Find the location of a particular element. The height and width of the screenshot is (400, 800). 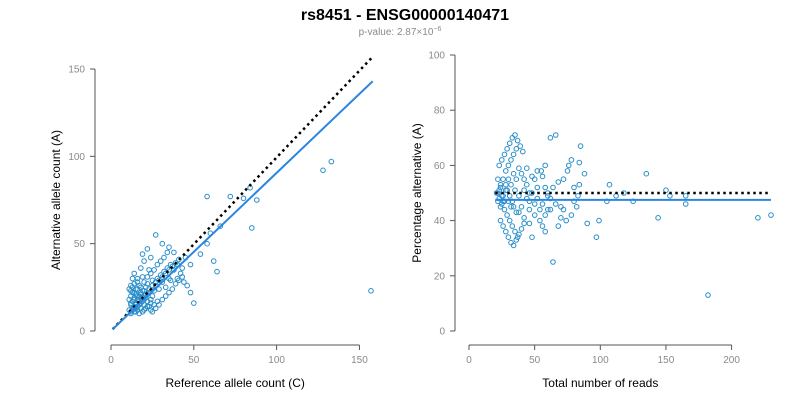

y-tick-label: 80 is located at coordinates (440, 111).